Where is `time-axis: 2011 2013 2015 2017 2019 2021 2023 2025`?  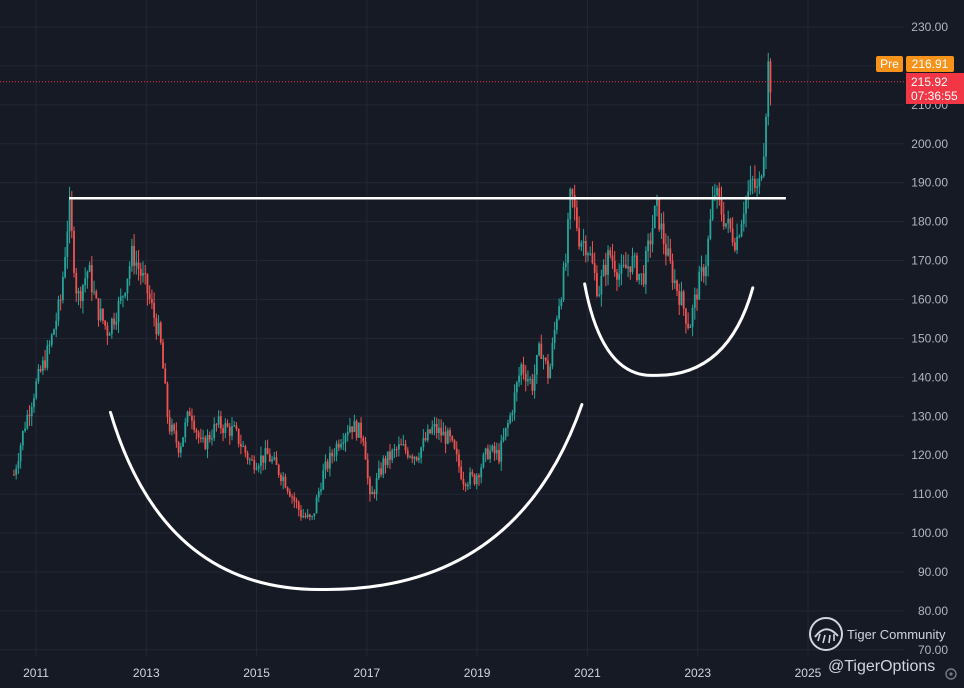 time-axis: 2011 2013 2015 2017 2019 2021 2023 2025 is located at coordinates (422, 673).